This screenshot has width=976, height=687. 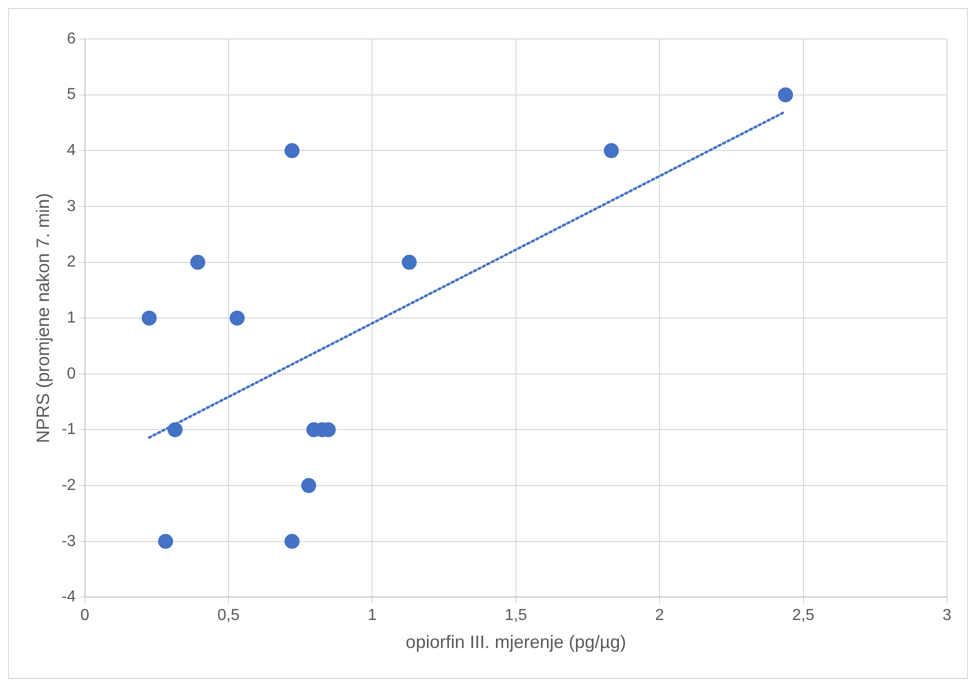 What do you see at coordinates (69, 597) in the screenshot?
I see `y-tick-label: -4` at bounding box center [69, 597].